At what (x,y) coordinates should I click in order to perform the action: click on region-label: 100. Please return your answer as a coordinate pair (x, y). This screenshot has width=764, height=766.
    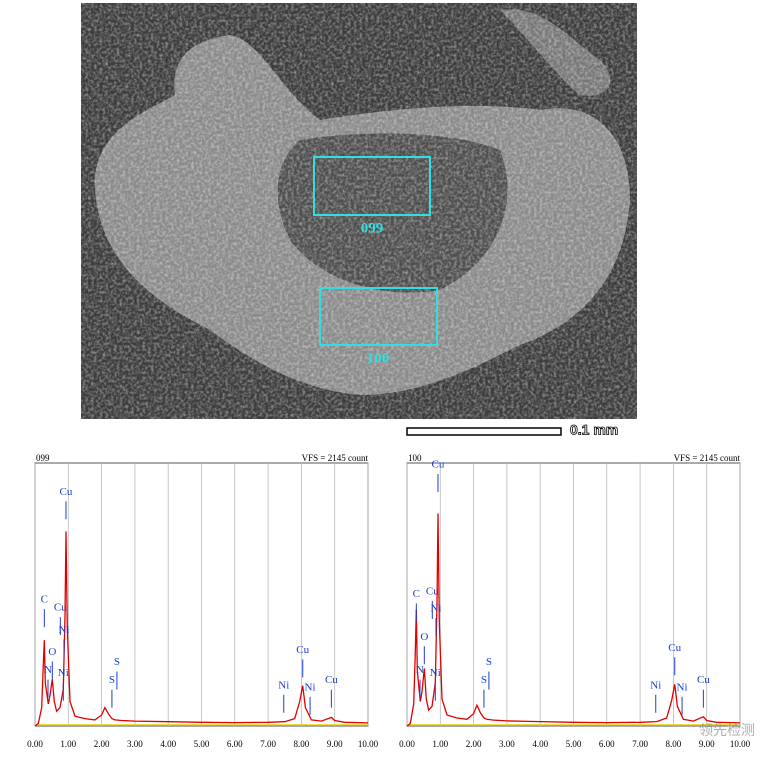
    Looking at the image, I should click on (378, 358).